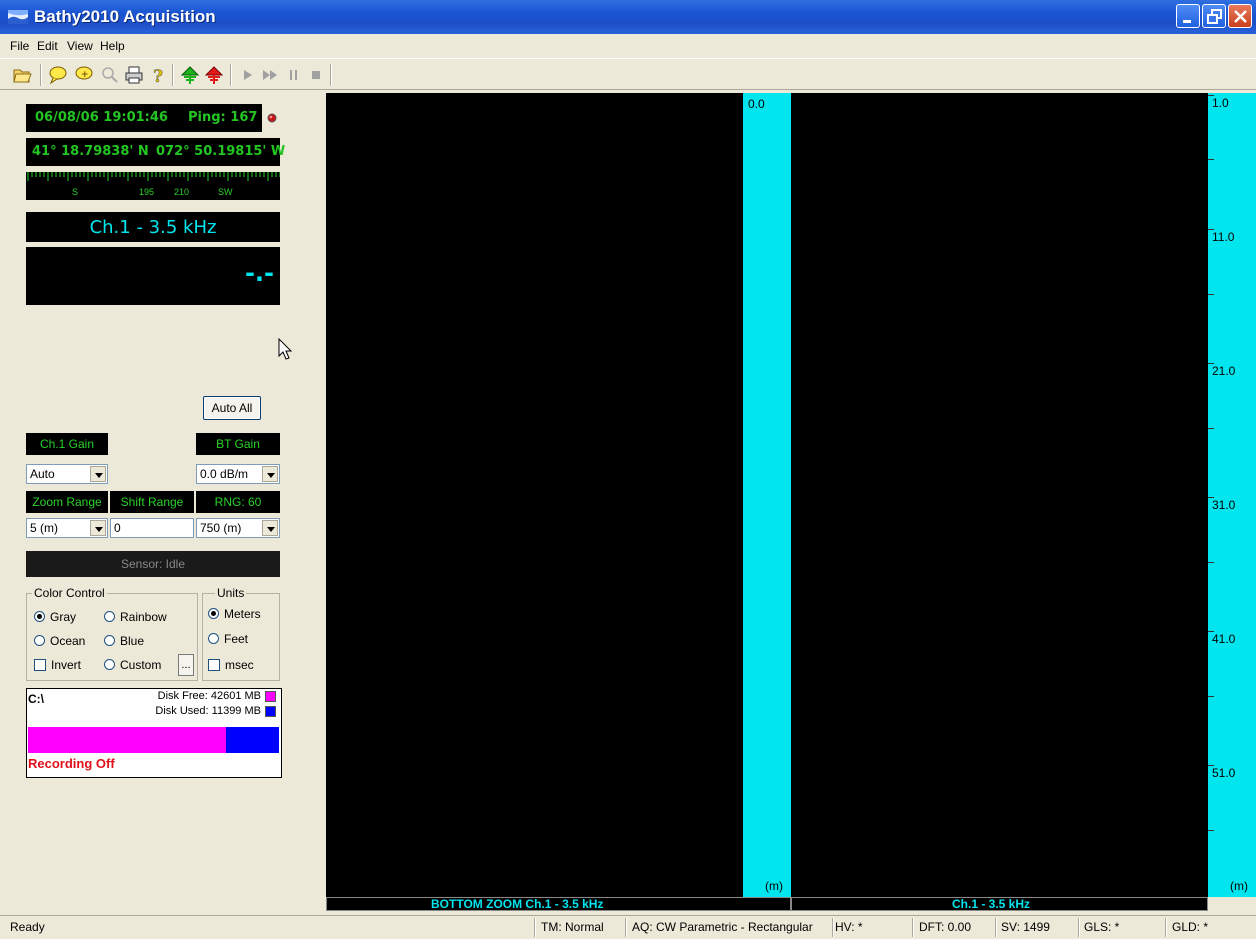 This screenshot has width=1256, height=939. I want to click on compass-ticks, so click(153, 176).